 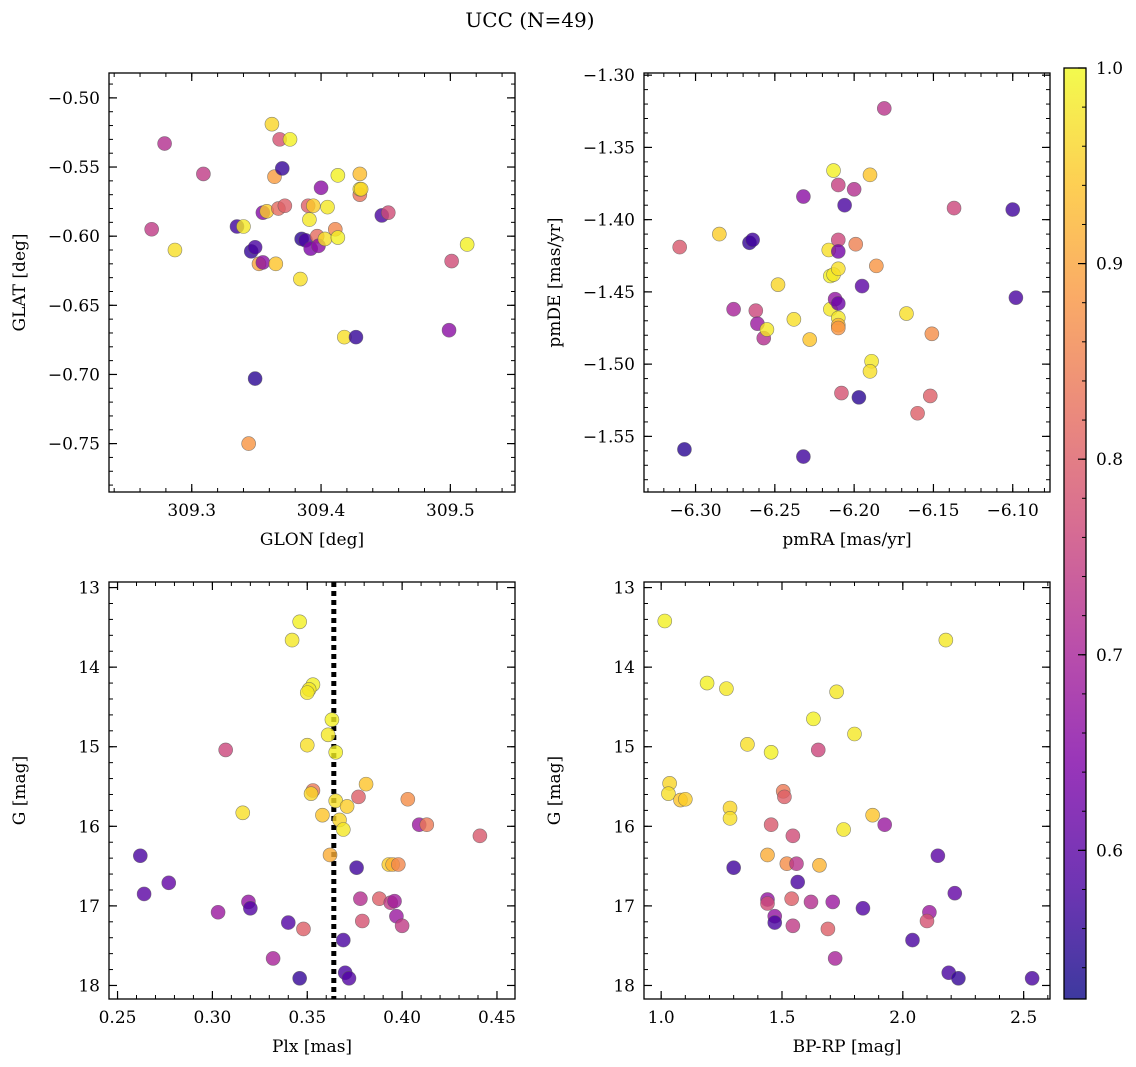 What do you see at coordinates (74, 445) in the screenshot?
I see `y-tick-label: −0.75` at bounding box center [74, 445].